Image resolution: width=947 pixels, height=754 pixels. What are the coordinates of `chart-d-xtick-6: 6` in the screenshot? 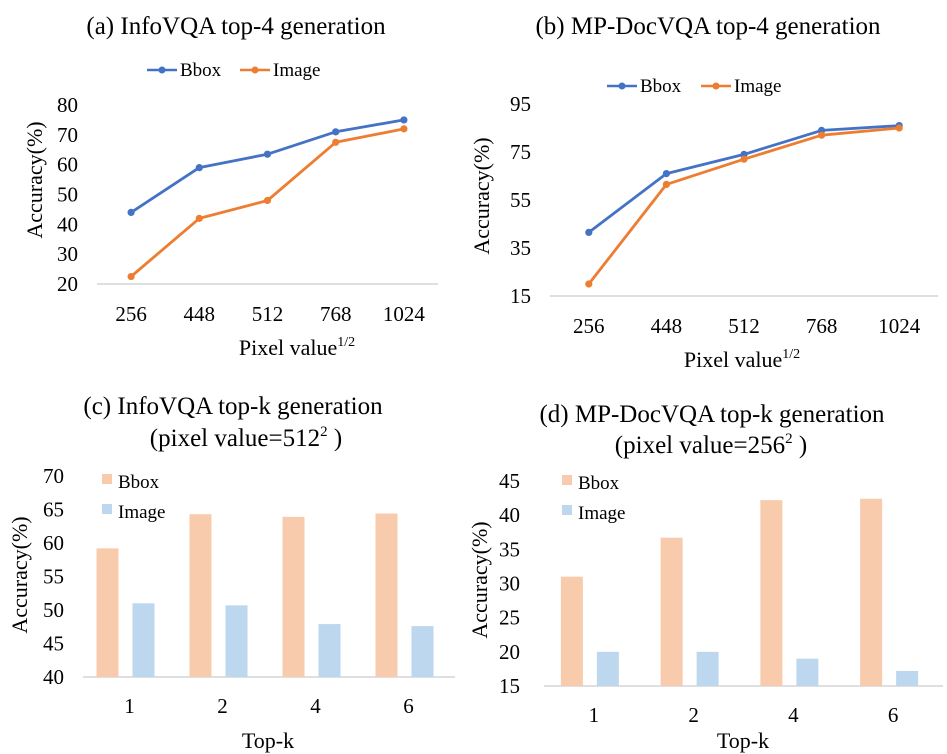 It's located at (893, 715).